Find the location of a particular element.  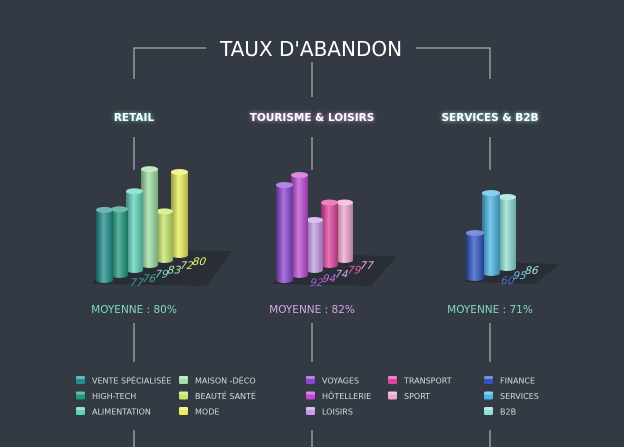

value-label-services-and-b2b-1: 95 is located at coordinates (519, 275).